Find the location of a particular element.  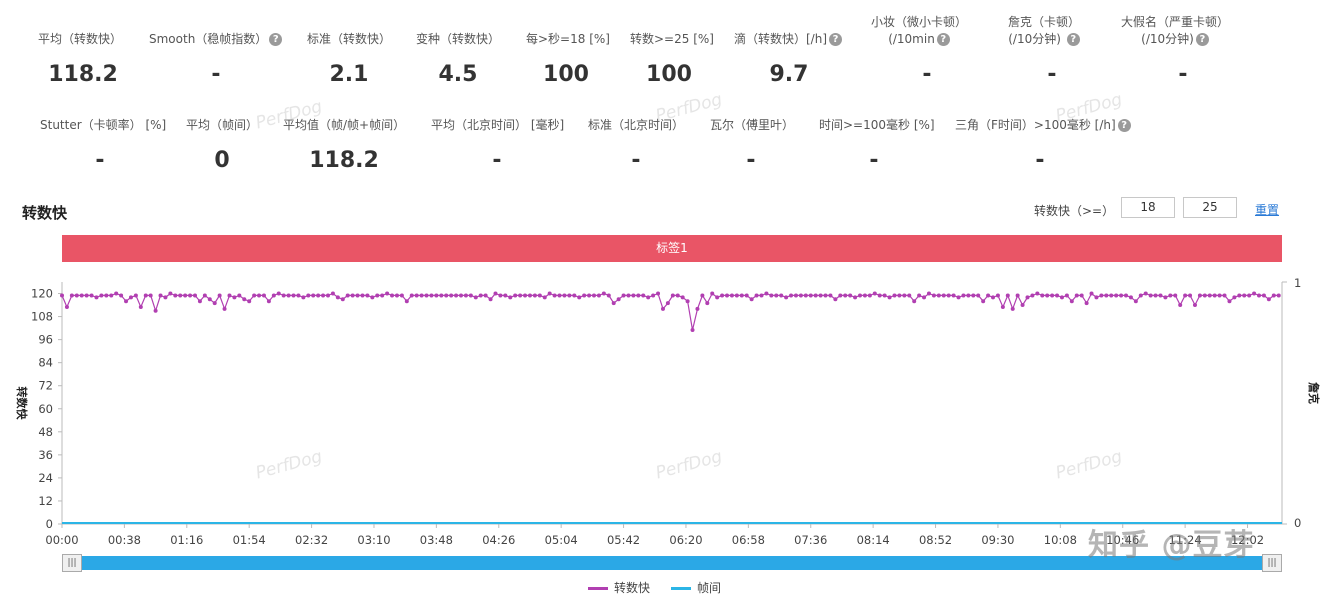

stat-label-fps-ge18: 每>秒=18 [%] is located at coordinates (568, 39).